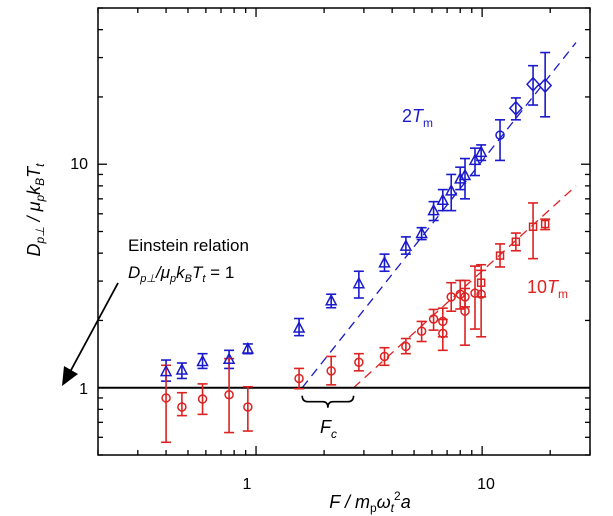  Describe the element at coordinates (328, 429) in the screenshot. I see `fc-label: Fc` at that location.